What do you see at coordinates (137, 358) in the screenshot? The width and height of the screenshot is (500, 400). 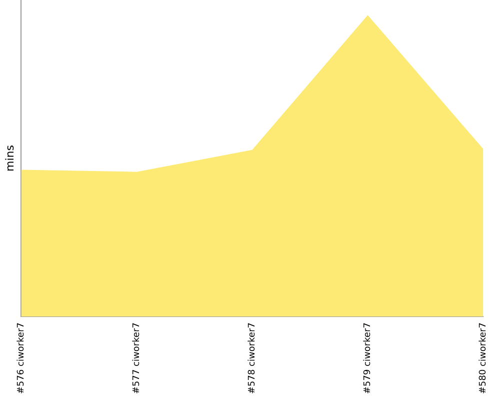 I see `x-tick-label: #577 ciworker7` at bounding box center [137, 358].